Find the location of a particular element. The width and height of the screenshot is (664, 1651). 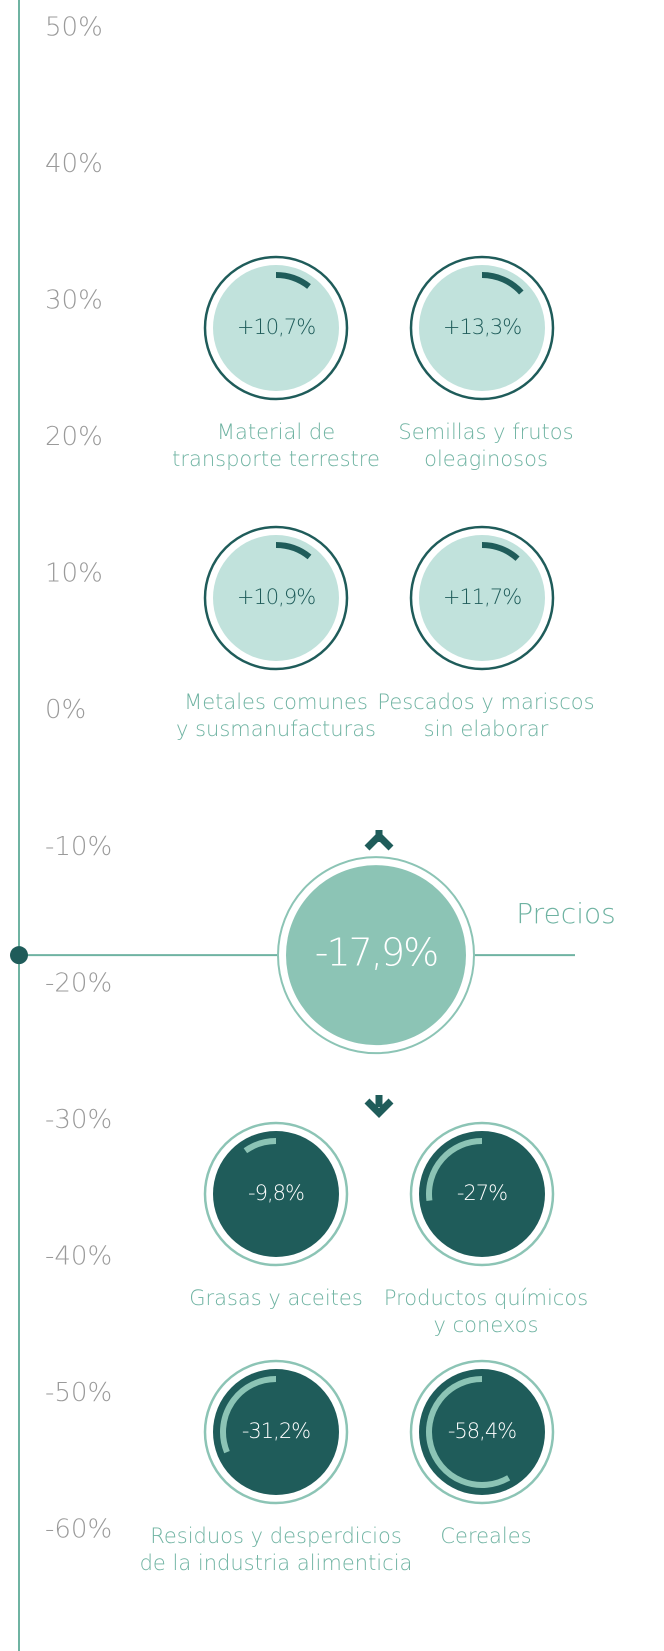

category-label: Residuos y desperdicios is located at coordinates (276, 1536).